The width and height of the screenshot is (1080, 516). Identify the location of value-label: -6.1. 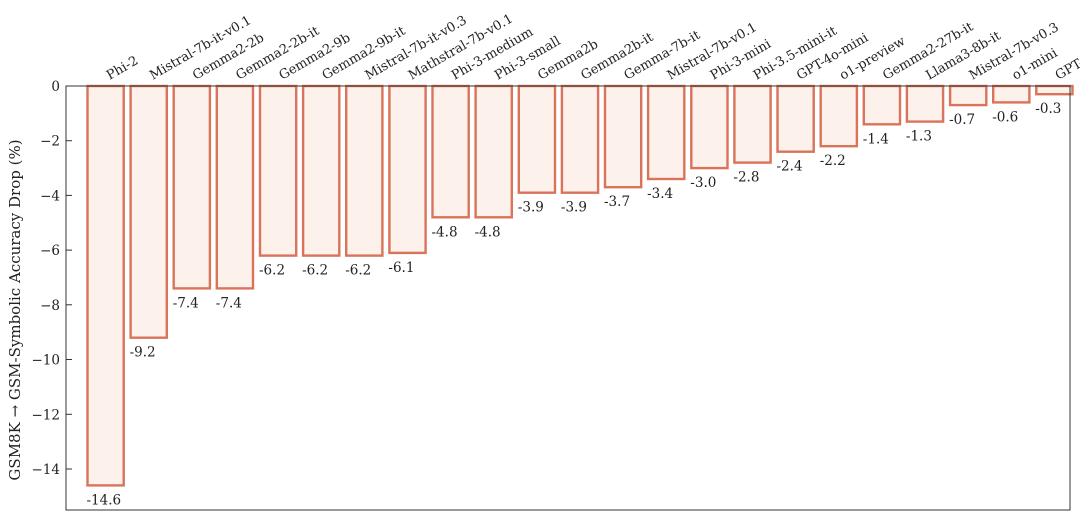
(401, 268).